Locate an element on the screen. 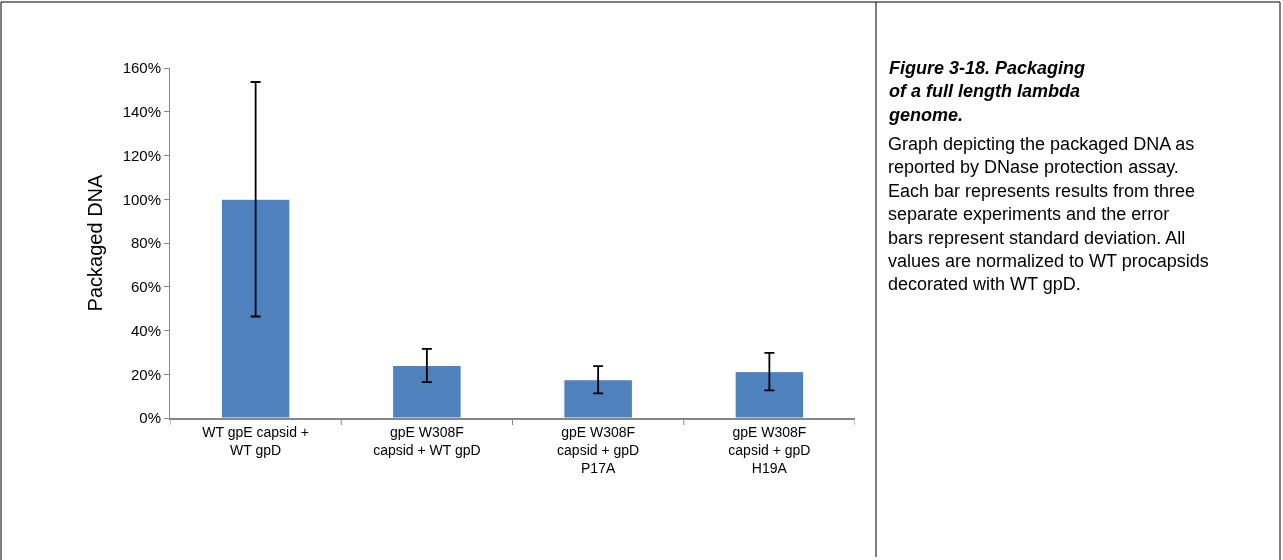 This screenshot has height=560, width=1283. y-axis-title: Packaged DNA is located at coordinates (95, 242).